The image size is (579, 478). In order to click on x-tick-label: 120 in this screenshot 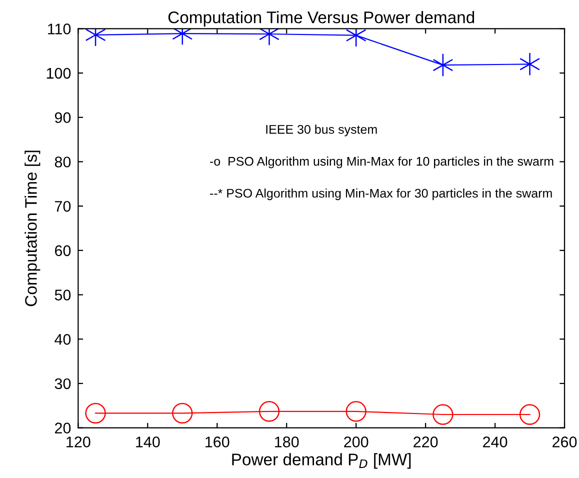, I will do `click(78, 442)`.